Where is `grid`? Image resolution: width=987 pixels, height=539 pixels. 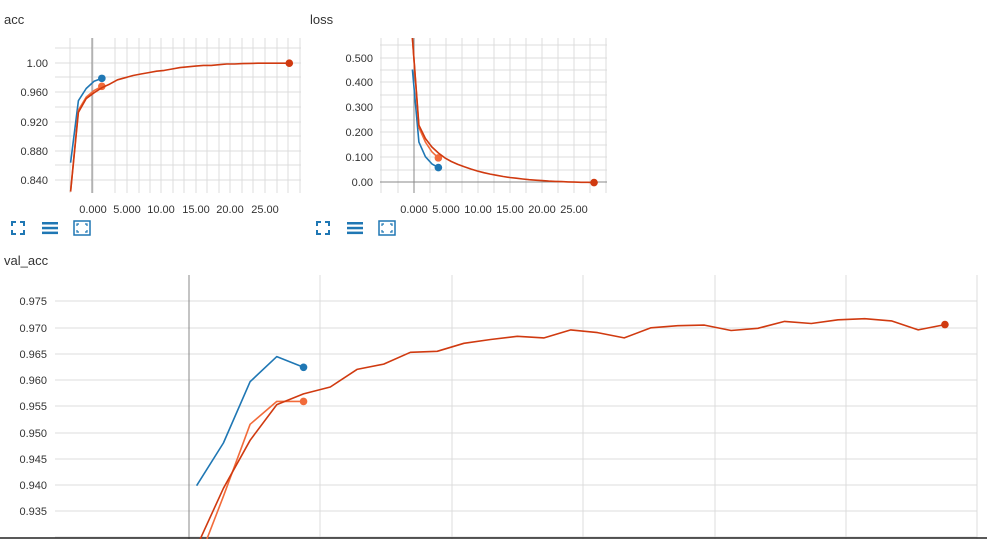
grid is located at coordinates (493, 115).